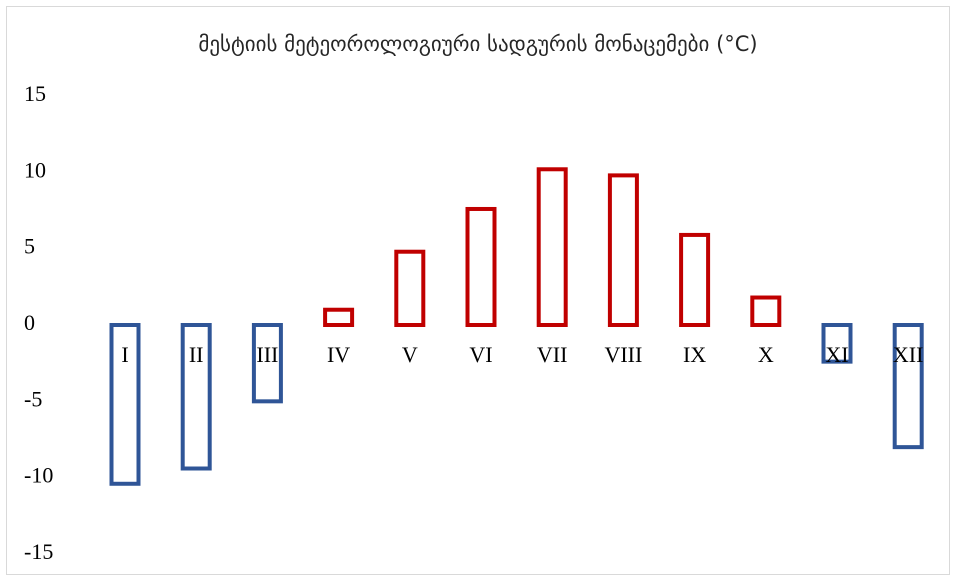 The width and height of the screenshot is (956, 581). Describe the element at coordinates (38, 322) in the screenshot. I see `y-axis: 15 10 5 0 -5 -10 -15` at that location.